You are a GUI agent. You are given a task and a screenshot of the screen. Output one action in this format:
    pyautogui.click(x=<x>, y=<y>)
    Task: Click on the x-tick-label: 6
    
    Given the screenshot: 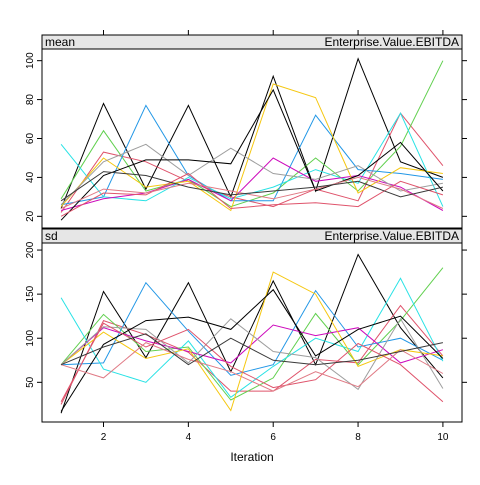 What is the action you would take?
    pyautogui.click(x=273, y=437)
    